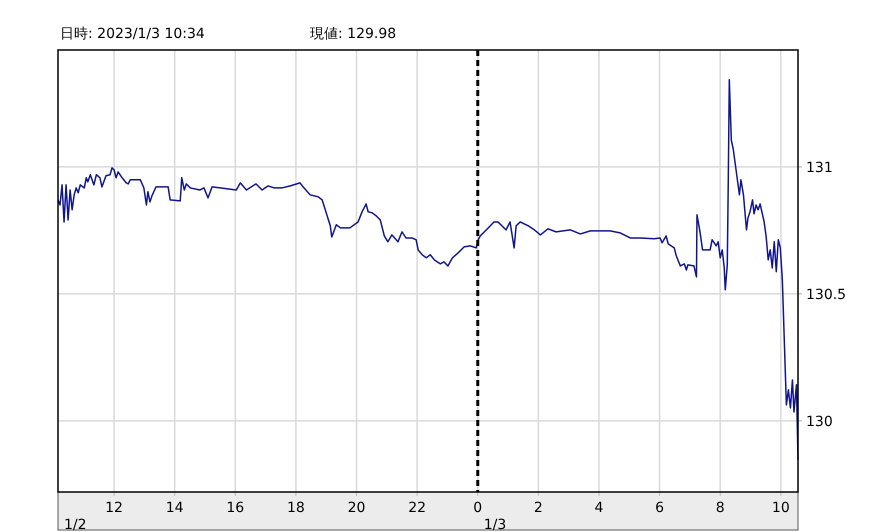 The height and width of the screenshot is (532, 882). I want to click on chart-title: 日時: 2023/1/3 10:34, so click(132, 34).